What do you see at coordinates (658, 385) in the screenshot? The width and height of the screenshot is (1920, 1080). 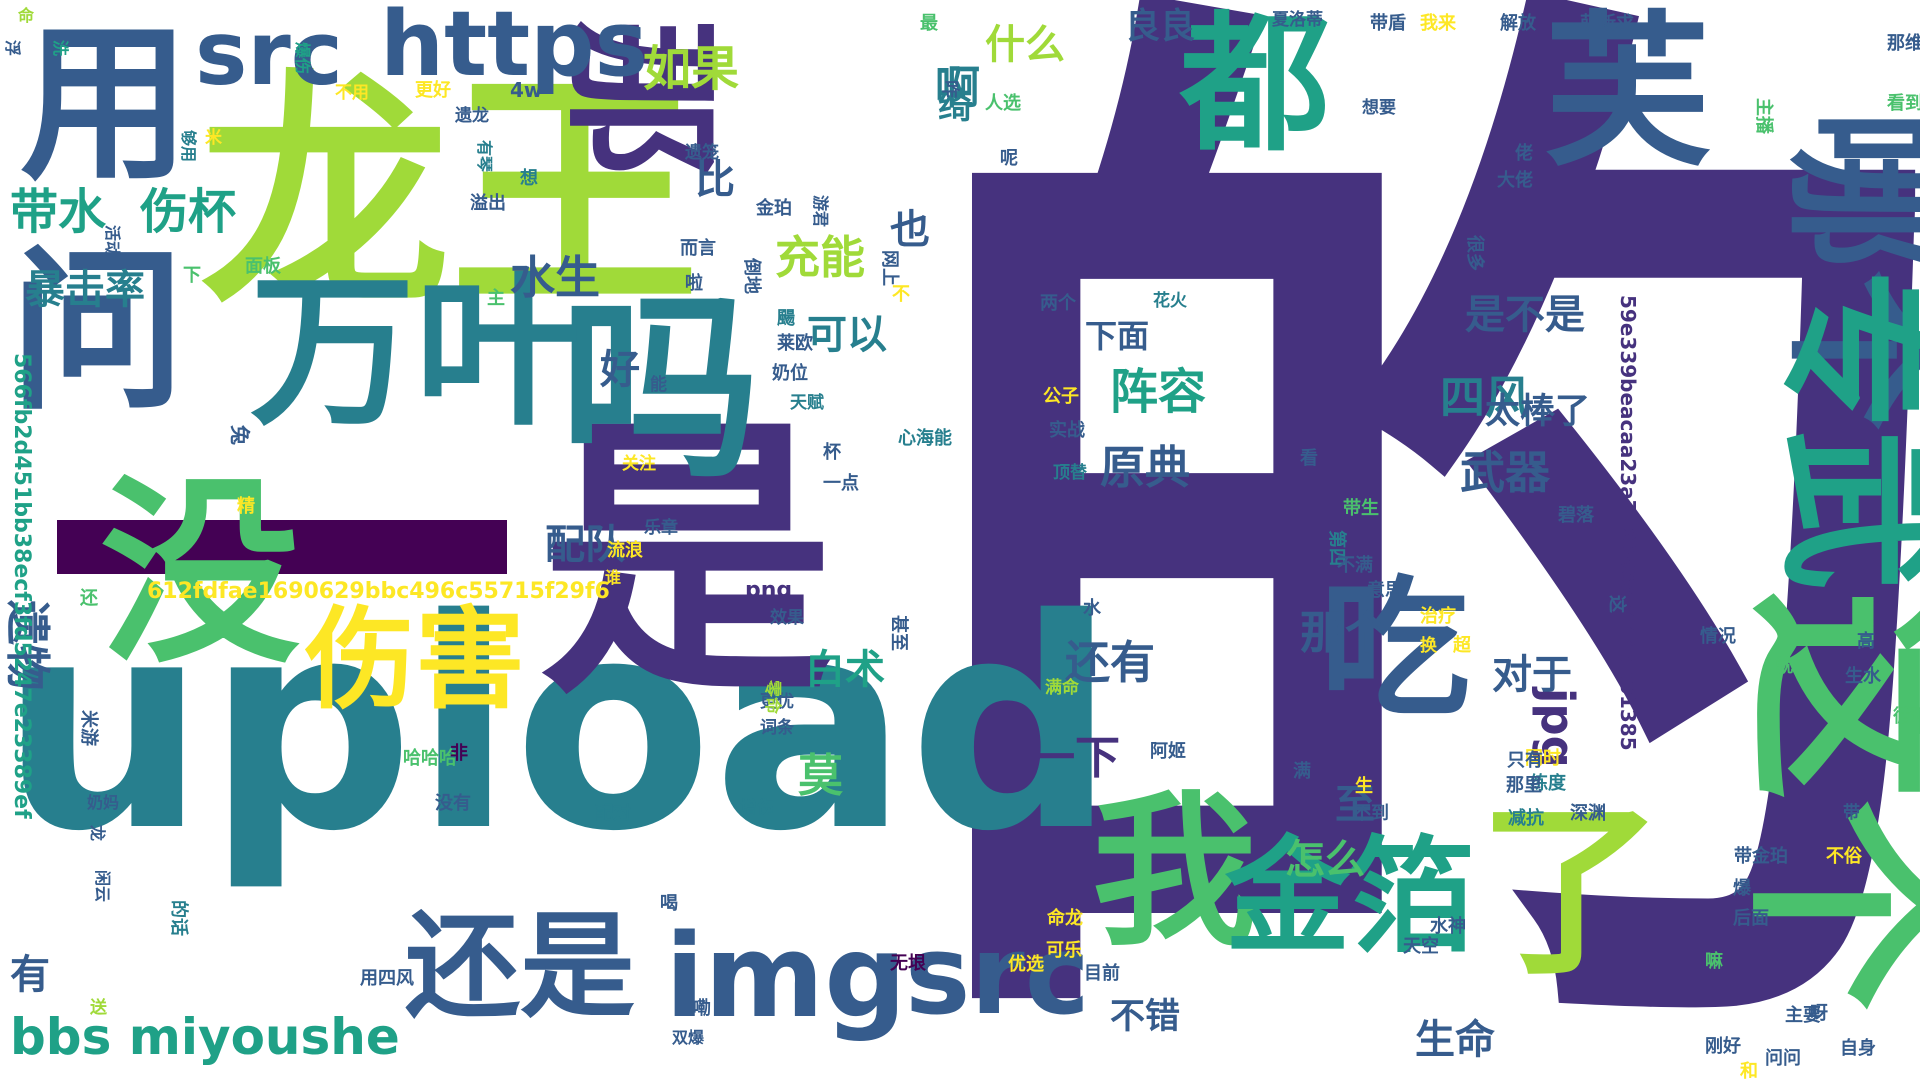 I see `cloud-word: 能` at bounding box center [658, 385].